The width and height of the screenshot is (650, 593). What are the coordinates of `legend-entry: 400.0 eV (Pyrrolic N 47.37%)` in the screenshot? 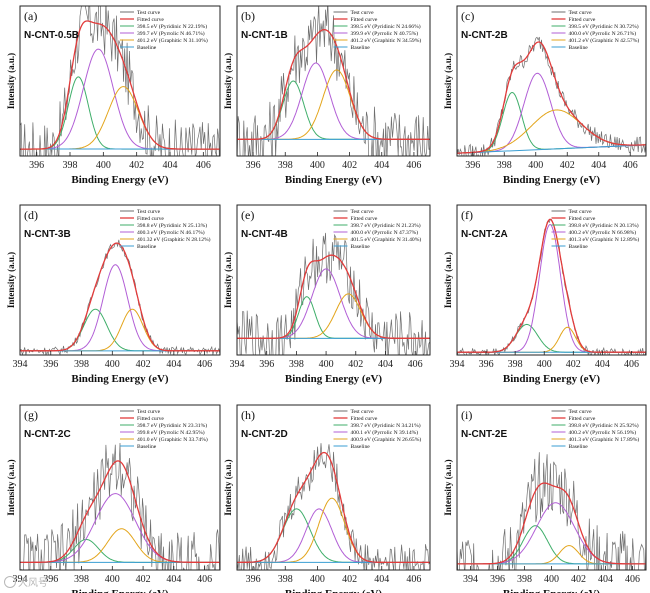 It's located at (385, 232).